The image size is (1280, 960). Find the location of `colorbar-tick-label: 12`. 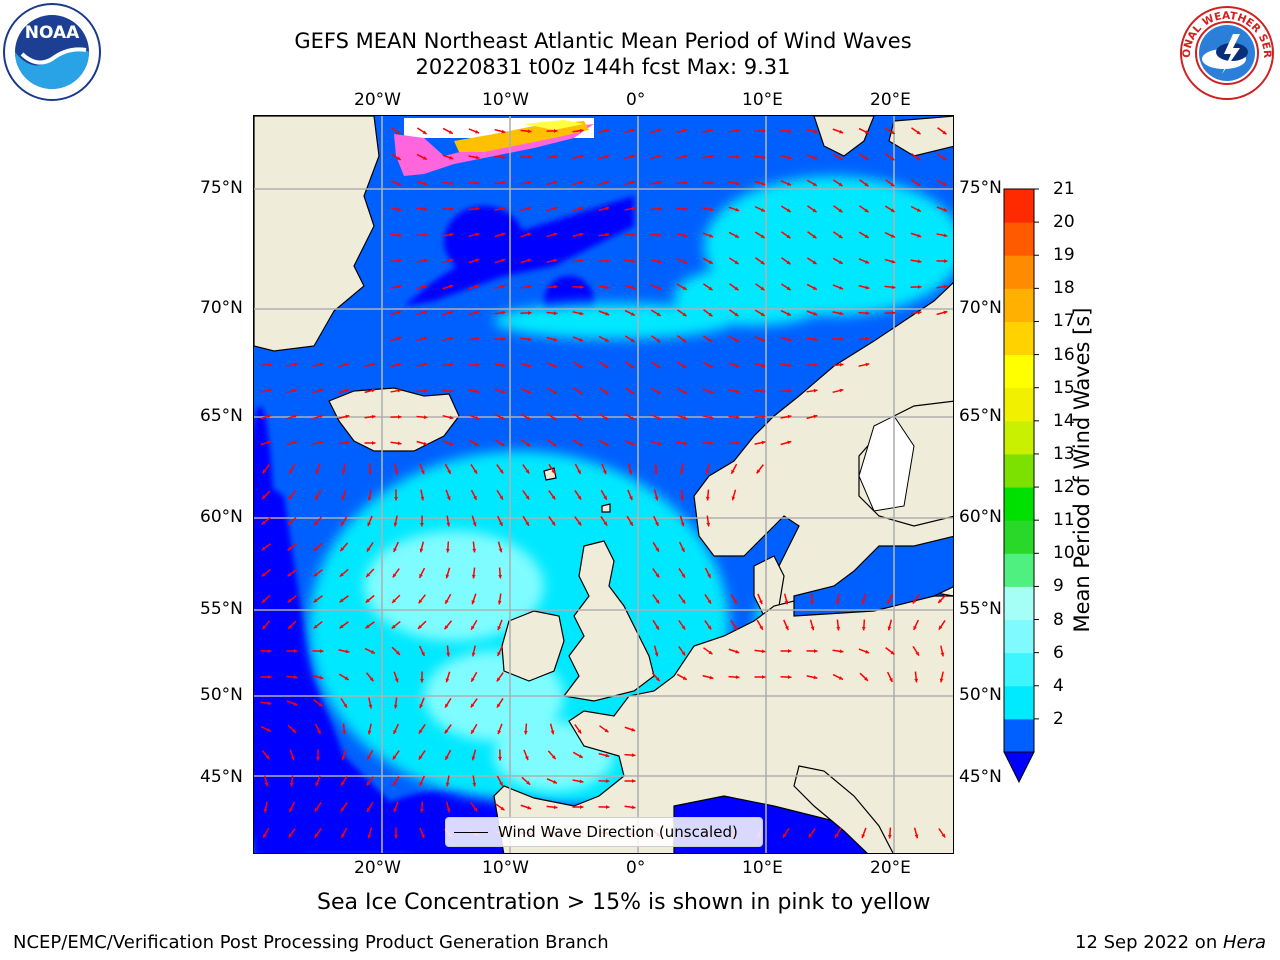

colorbar-tick-label: 12 is located at coordinates (1064, 487).